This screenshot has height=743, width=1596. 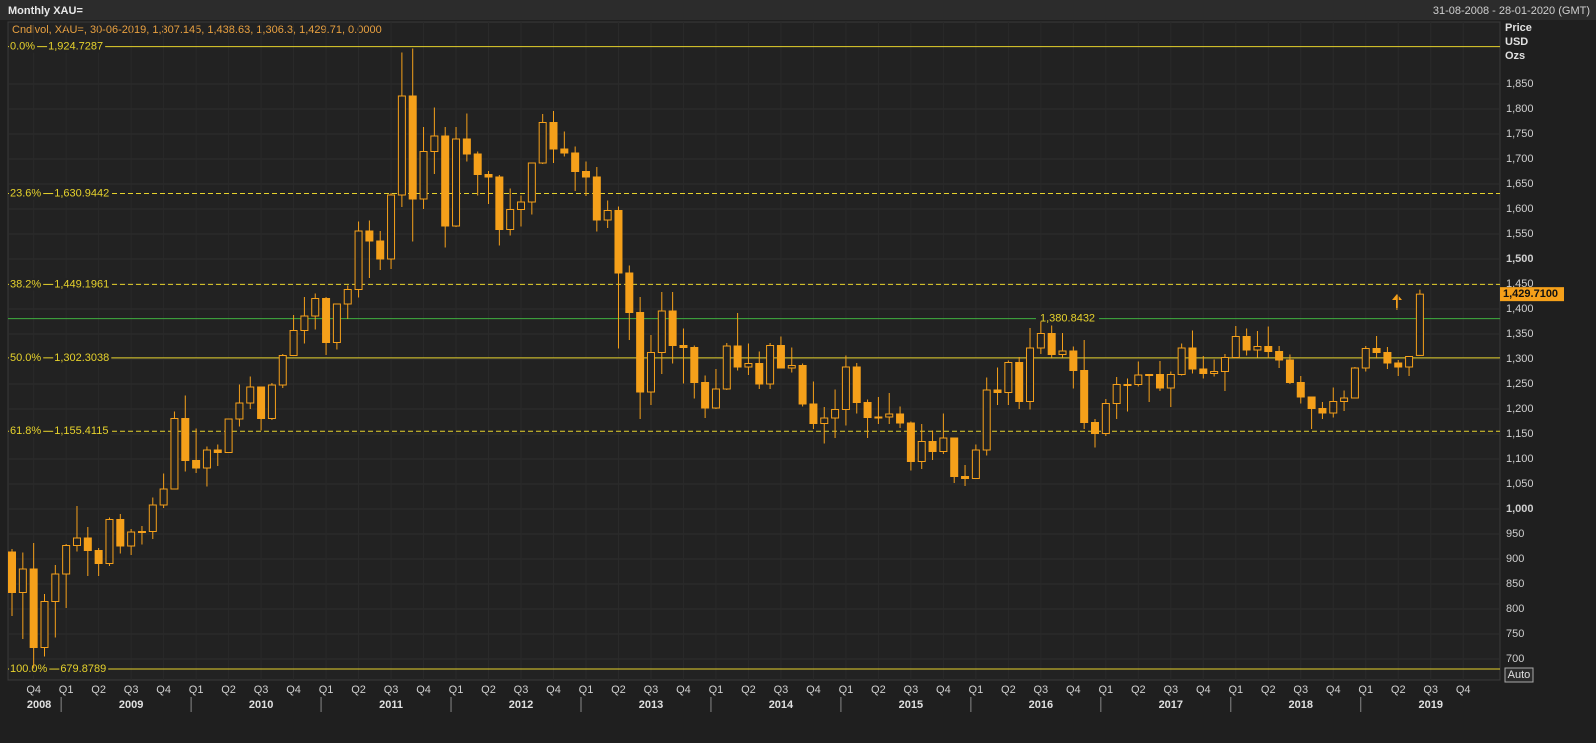 What do you see at coordinates (1520, 184) in the screenshot?
I see `y-tick-label: 1,650` at bounding box center [1520, 184].